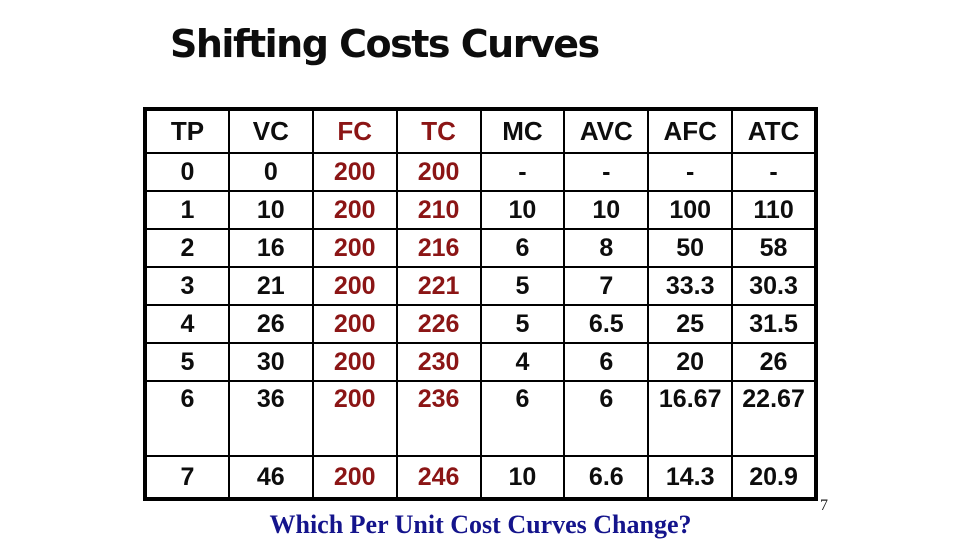  What do you see at coordinates (774, 477) in the screenshot?
I see `table-cell: 20.9` at bounding box center [774, 477].